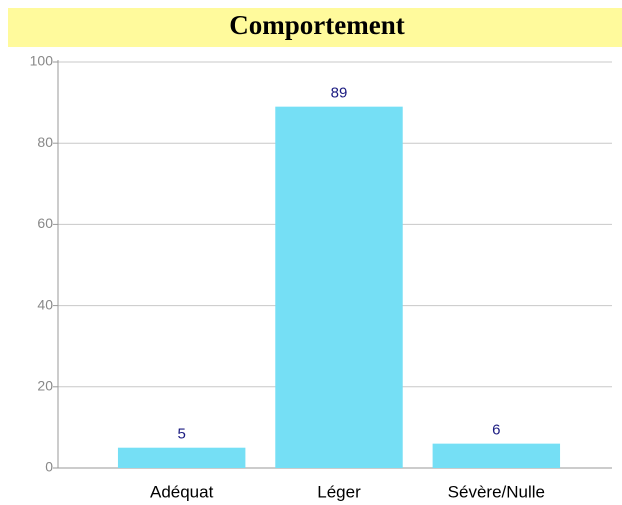  Describe the element at coordinates (339, 491) in the screenshot. I see `x-tick-label: Léger` at that location.